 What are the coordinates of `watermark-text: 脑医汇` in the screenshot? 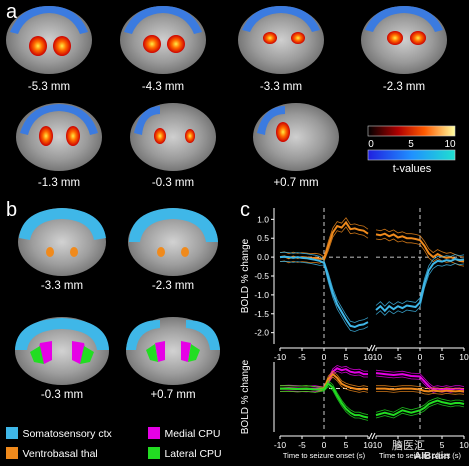 It's located at (408, 446).